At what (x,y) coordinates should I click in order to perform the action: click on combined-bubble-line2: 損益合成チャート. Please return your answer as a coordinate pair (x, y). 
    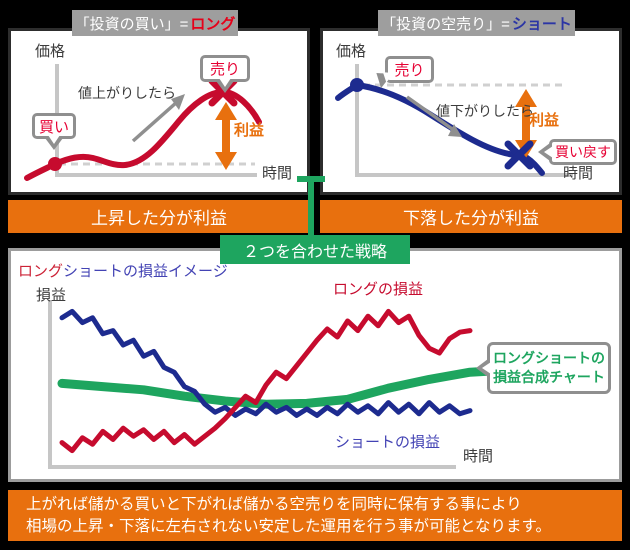
    Looking at the image, I should click on (549, 377).